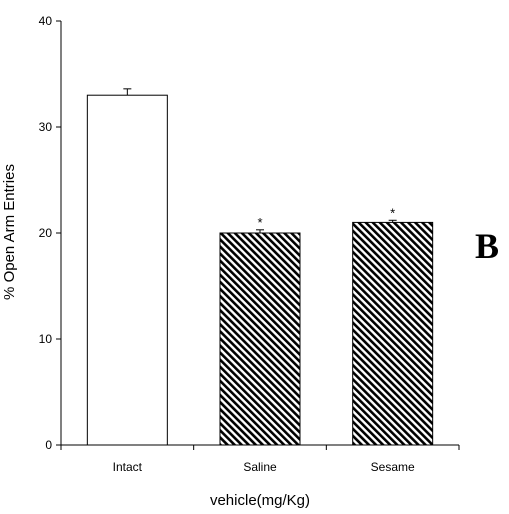  I want to click on panel-label: B, so click(487, 246).